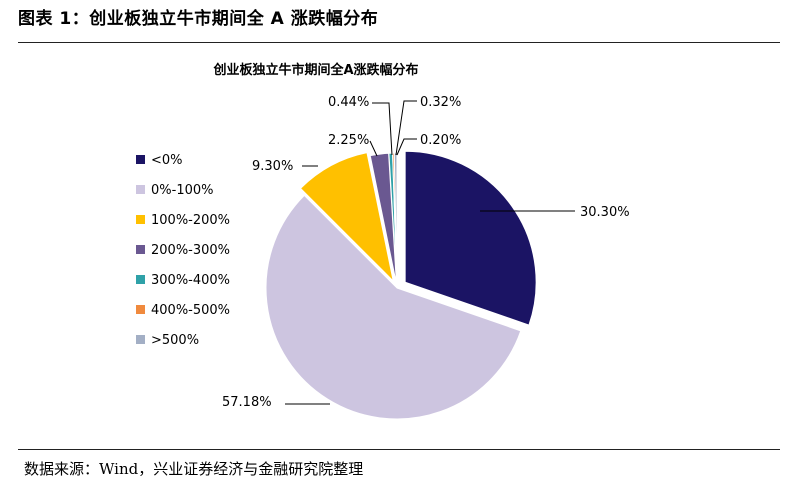 The width and height of the screenshot is (809, 488). What do you see at coordinates (247, 402) in the screenshot?
I see `data-label-1: 57.18%` at bounding box center [247, 402].